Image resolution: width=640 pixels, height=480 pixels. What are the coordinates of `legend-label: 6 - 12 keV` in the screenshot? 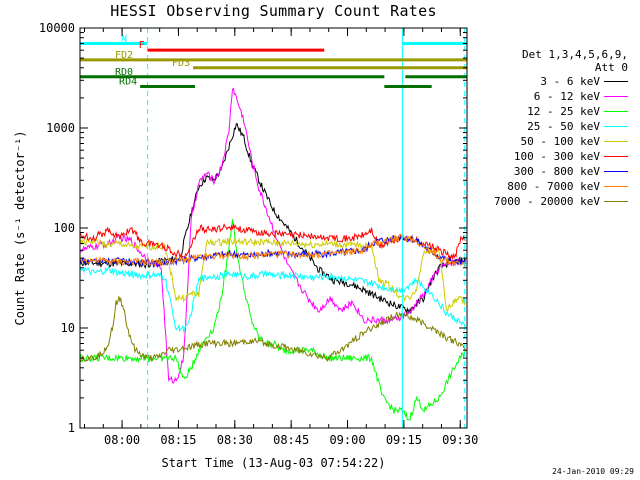 It's located at (566, 96).